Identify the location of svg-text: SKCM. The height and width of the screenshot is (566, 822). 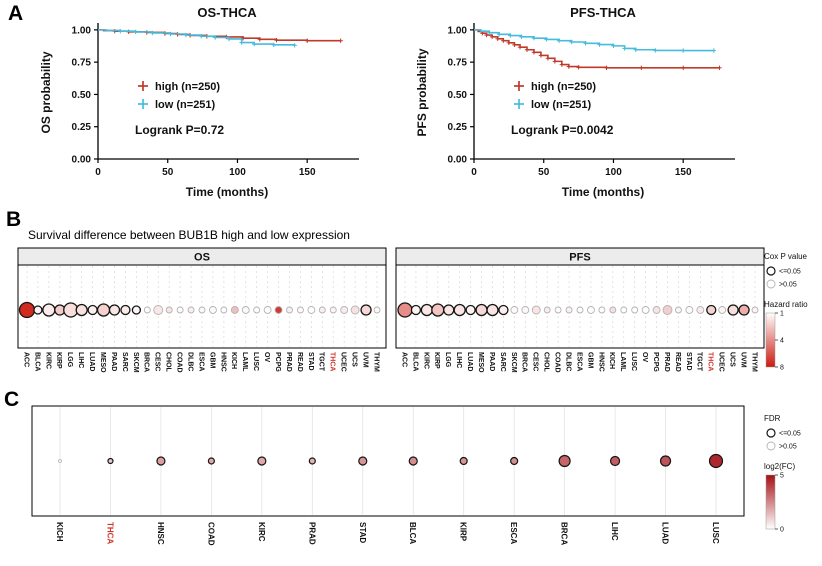
(135, 362).